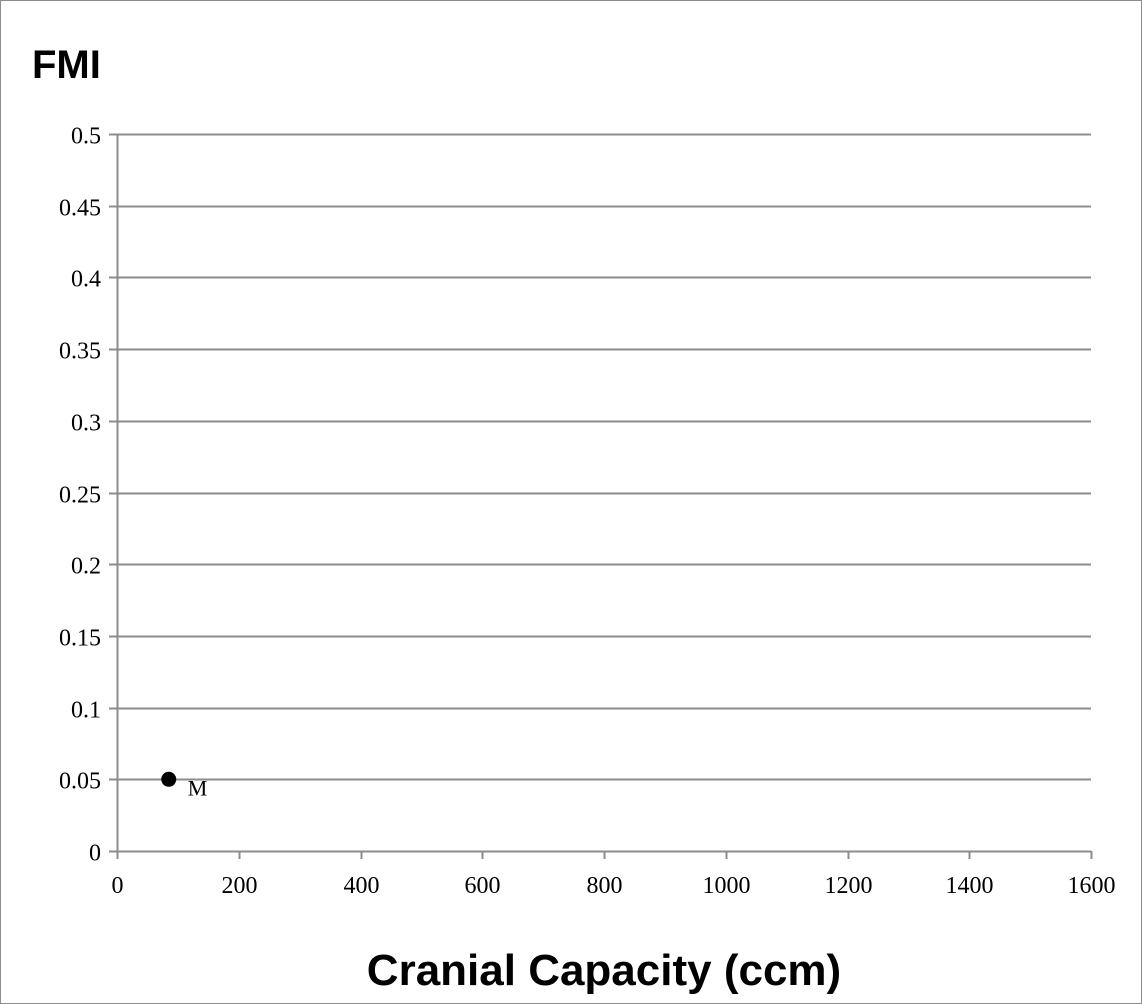  I want to click on y-tick-label: 0.1, so click(86, 711).